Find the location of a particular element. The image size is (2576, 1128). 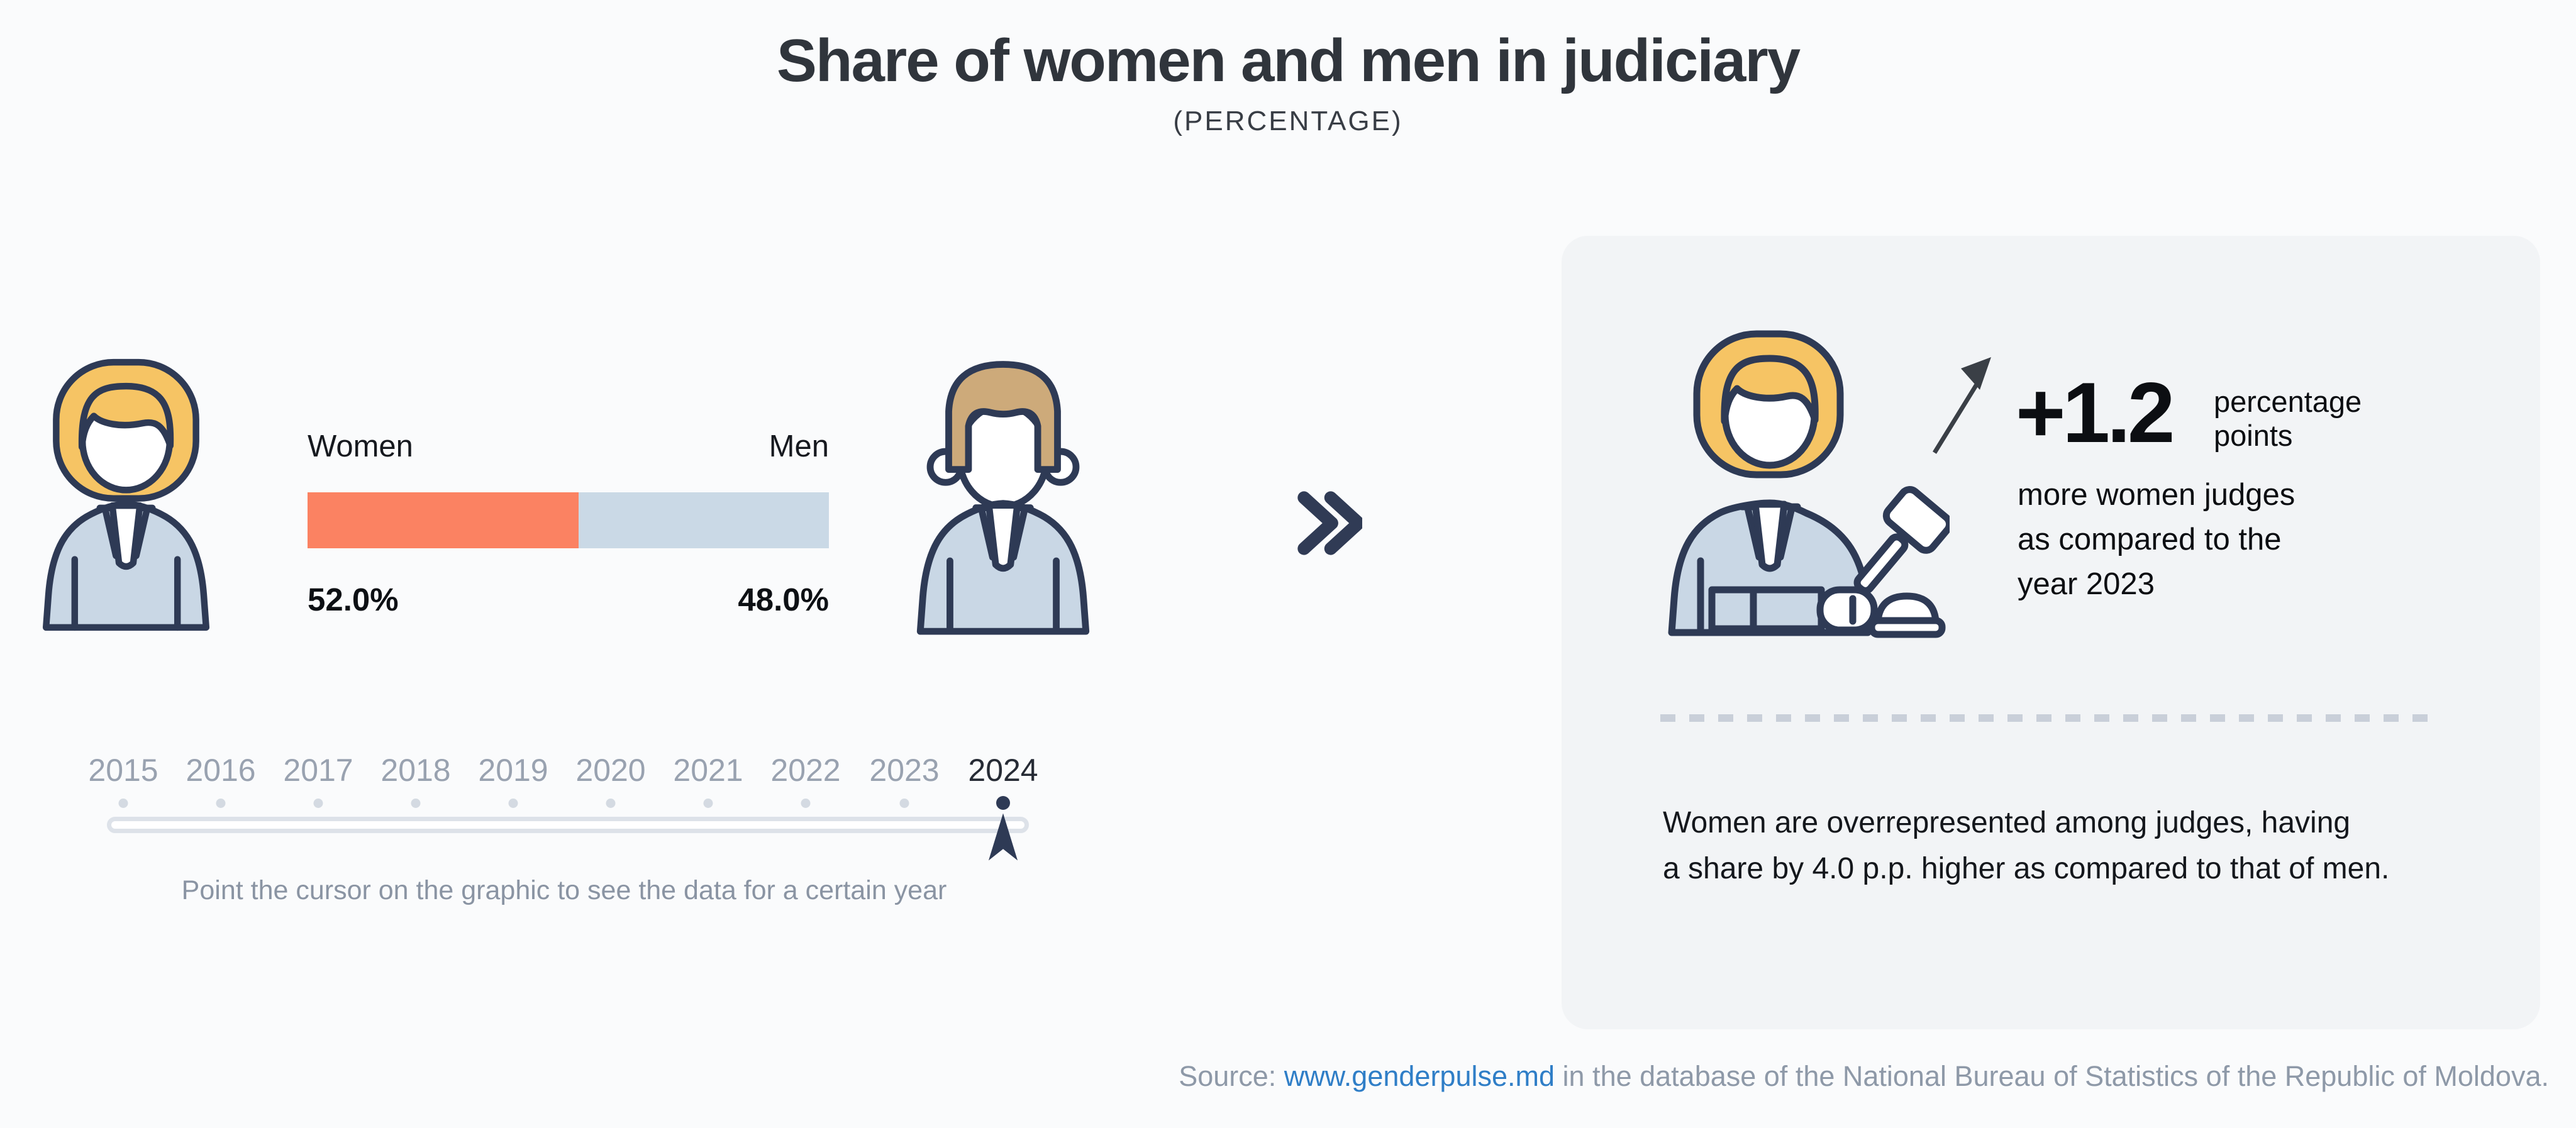

timeline-year-2019: 2019 is located at coordinates (513, 770).